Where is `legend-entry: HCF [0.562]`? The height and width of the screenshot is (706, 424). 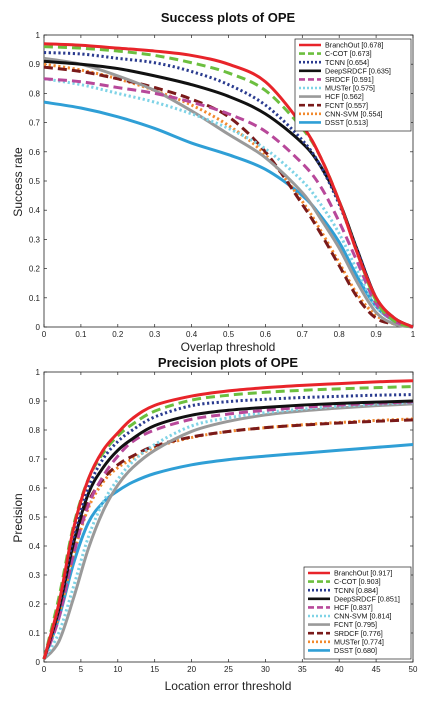 legend-entry: HCF [0.562] is located at coordinates (344, 96).